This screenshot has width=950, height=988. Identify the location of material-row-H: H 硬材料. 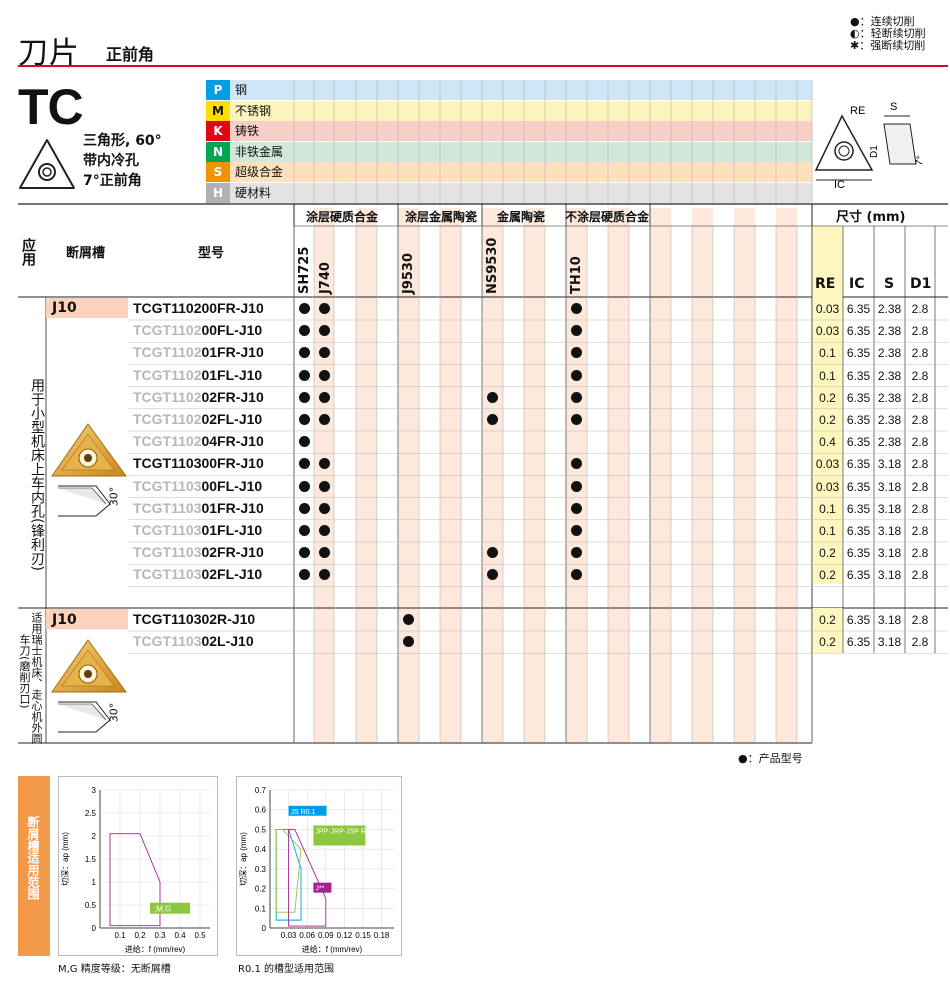
(509, 192).